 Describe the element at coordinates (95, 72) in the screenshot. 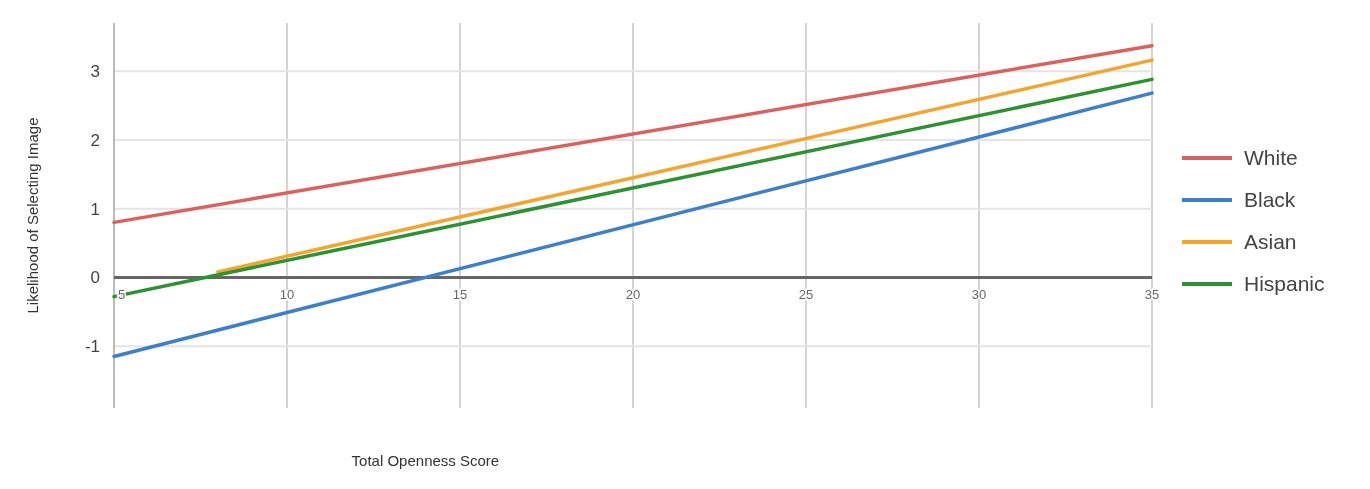

I see `y-tick-label: 3` at that location.